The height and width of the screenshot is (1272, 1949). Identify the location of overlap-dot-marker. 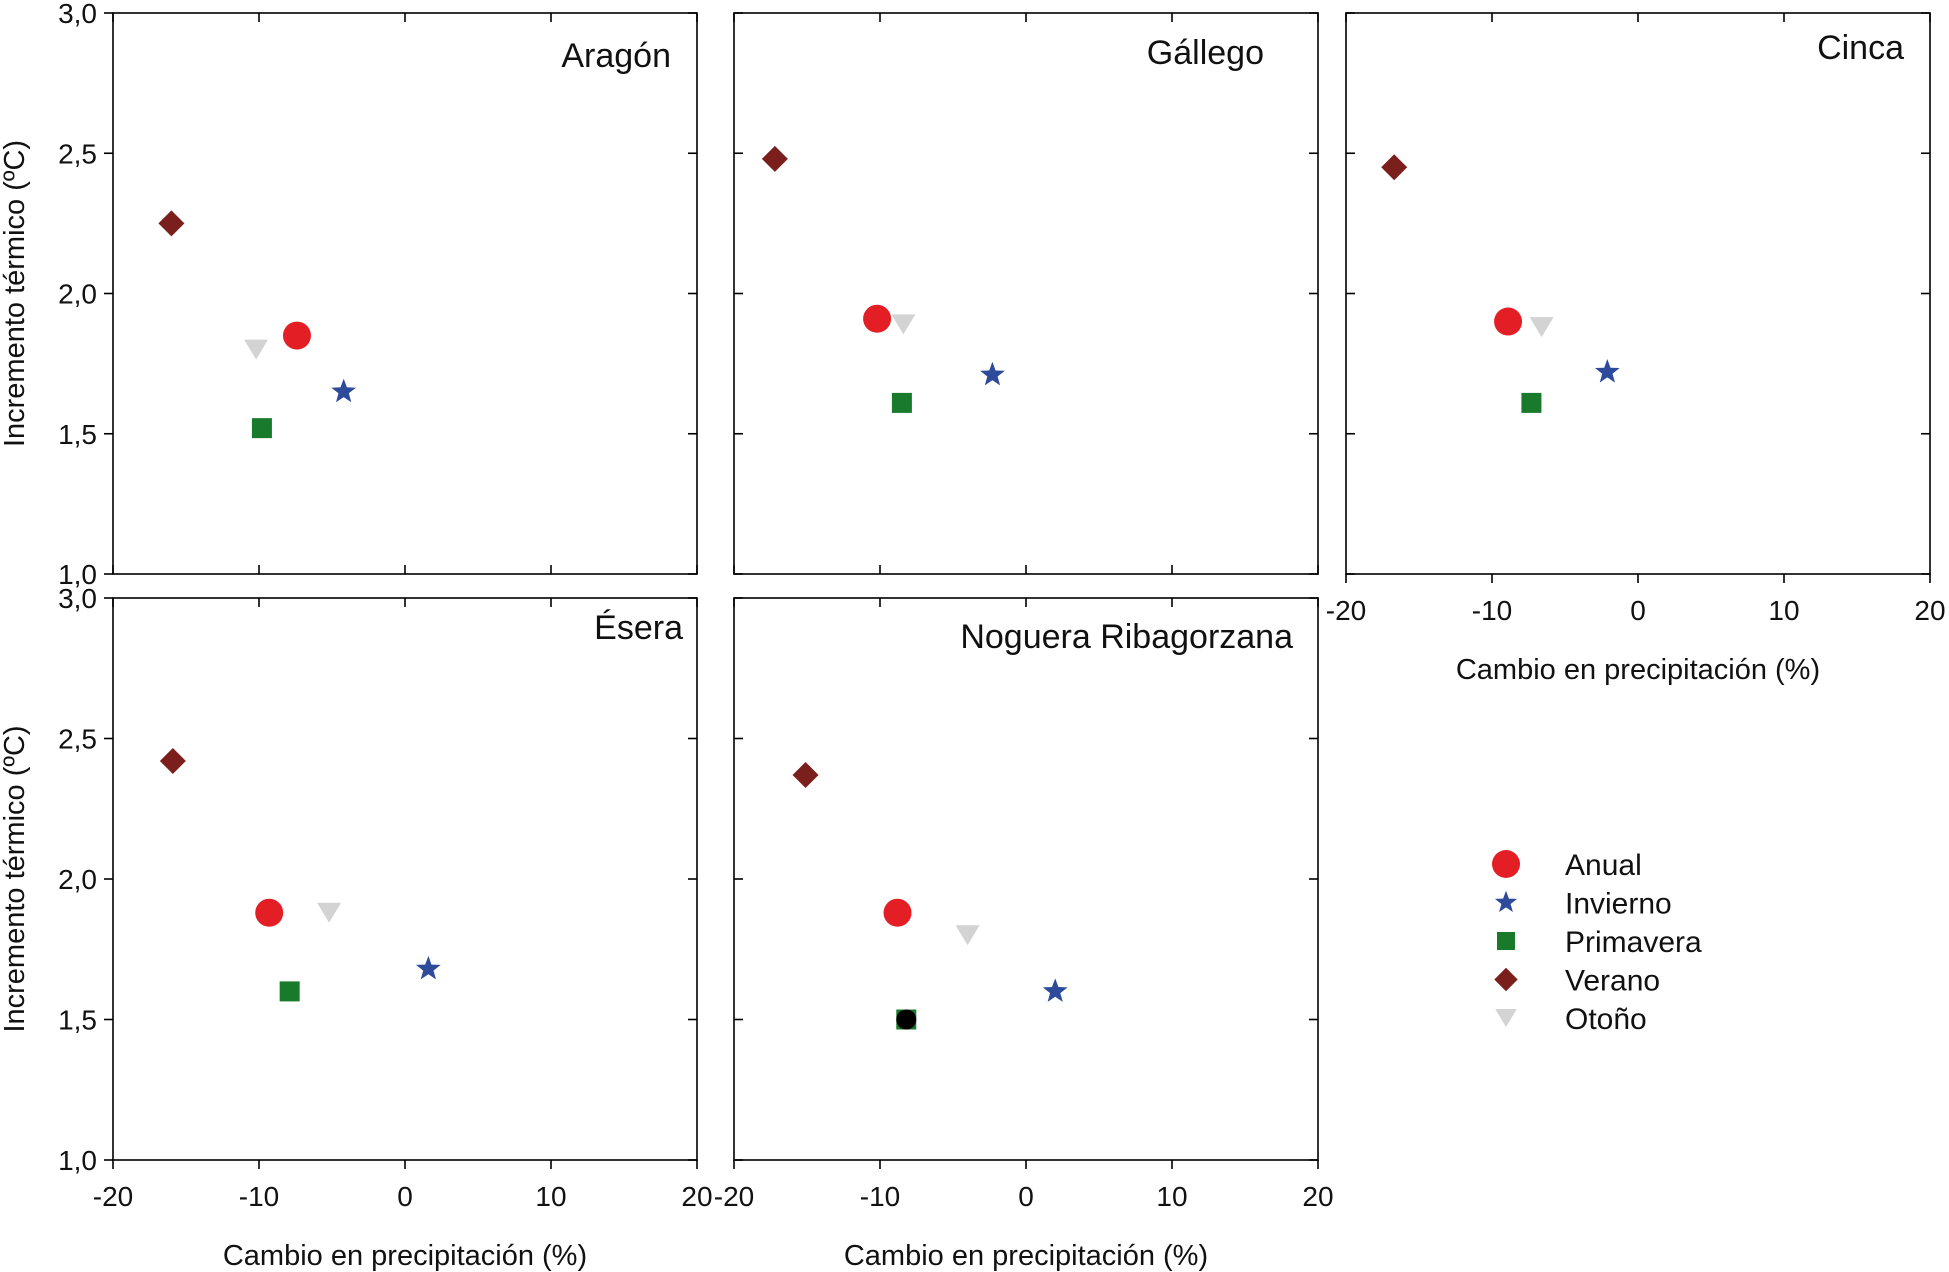
(906, 1019).